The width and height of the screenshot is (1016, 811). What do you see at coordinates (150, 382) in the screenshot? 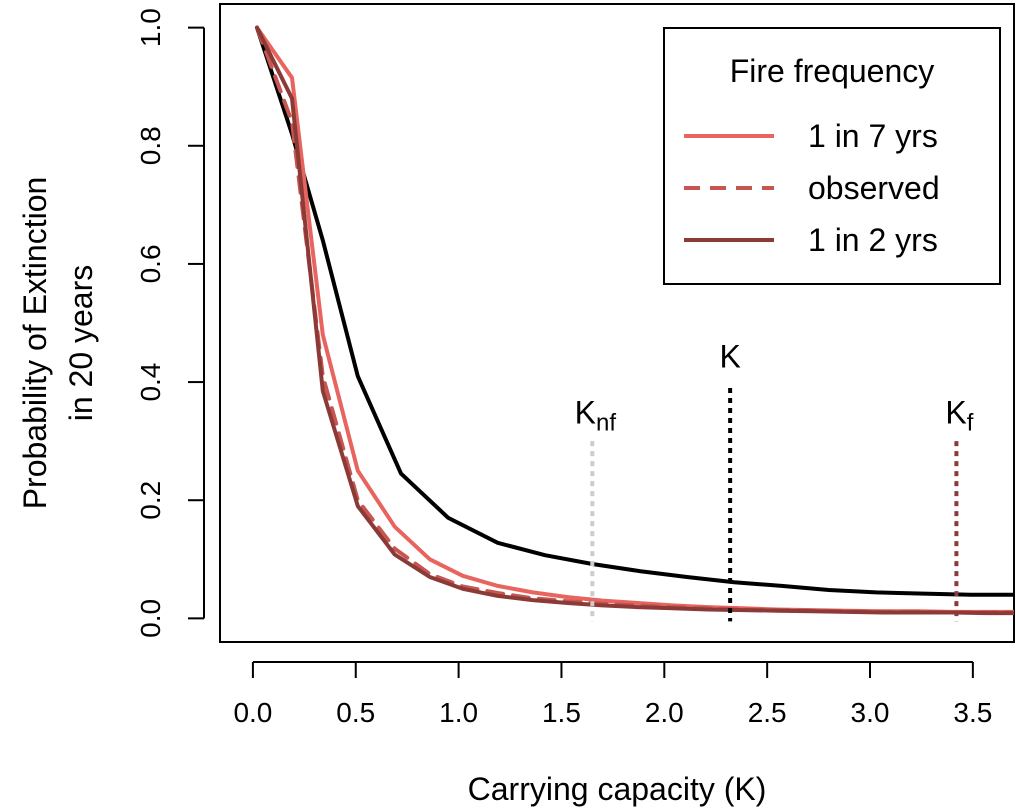
I see `y-tick-label: 0.4` at bounding box center [150, 382].